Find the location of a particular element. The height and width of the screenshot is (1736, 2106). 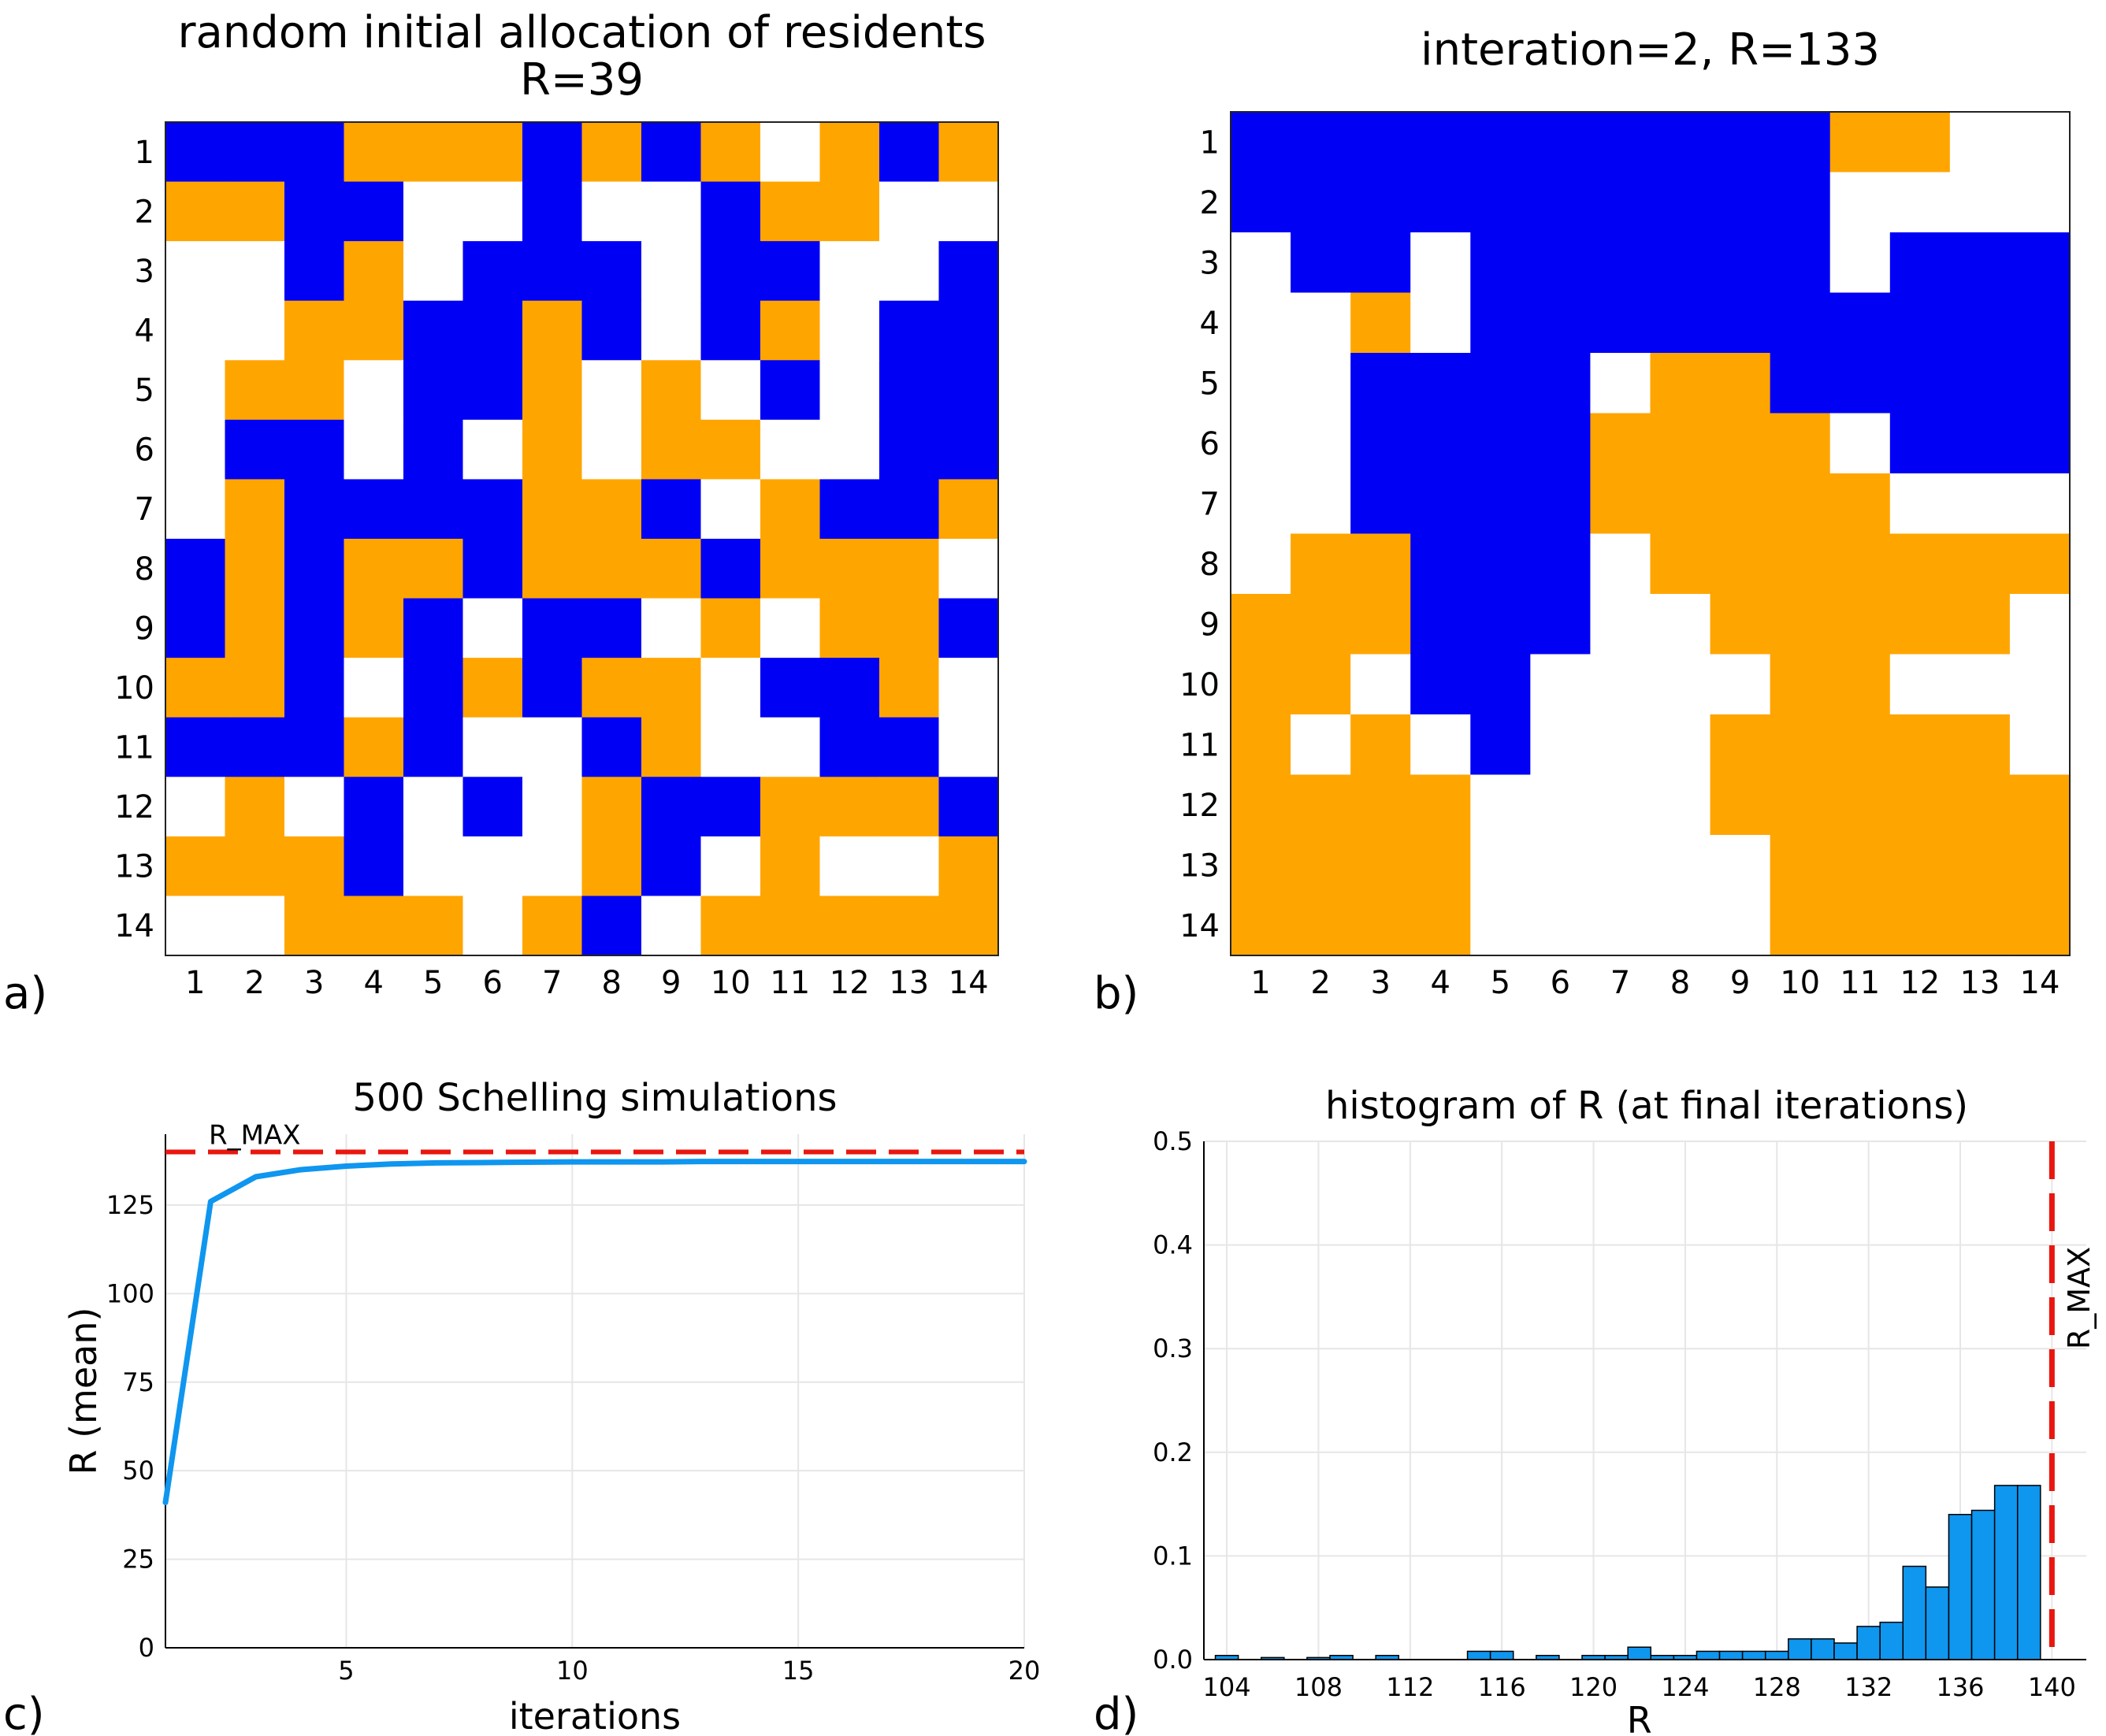

y-tick-label: 8 is located at coordinates (1210, 565).